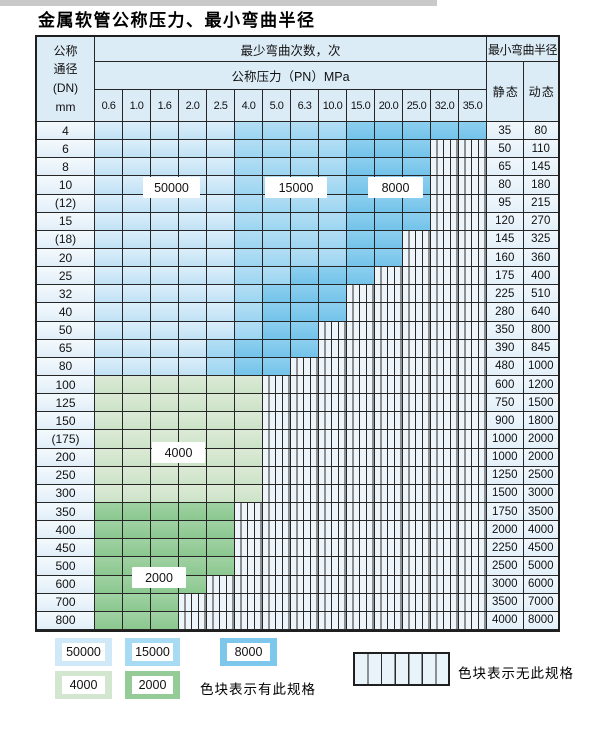  I want to click on cycle-count-label: 8000, so click(395, 187).